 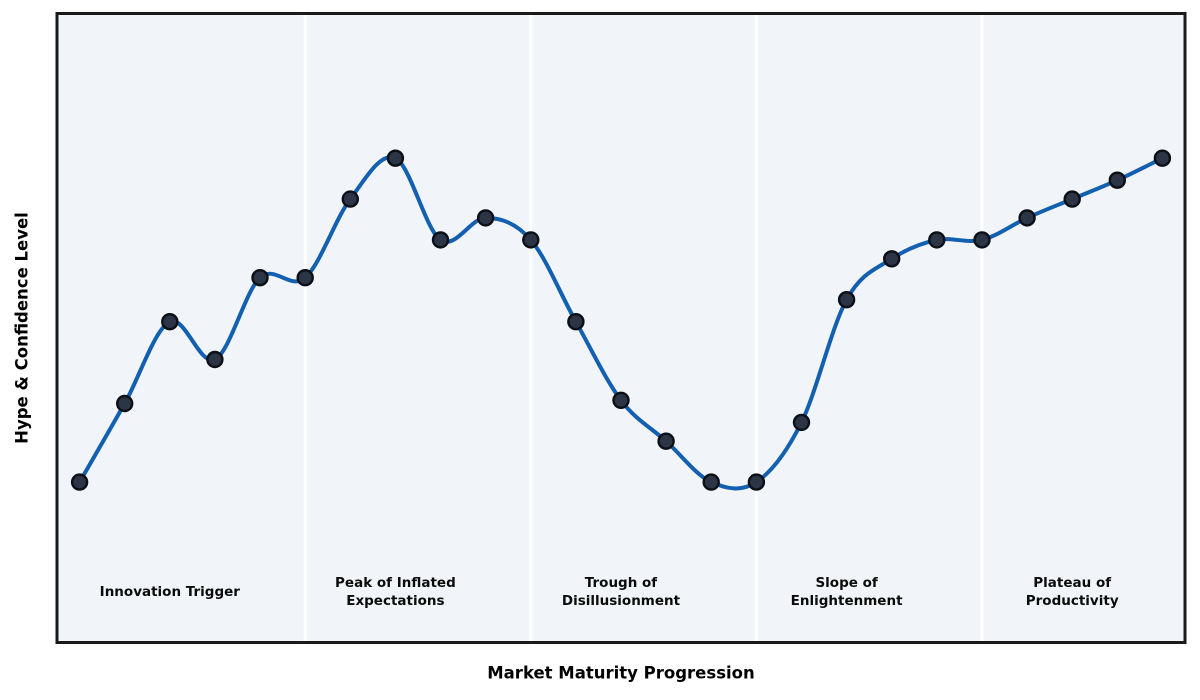 I want to click on y-axis-label: Hype & Confidence Level, so click(x=22, y=328).